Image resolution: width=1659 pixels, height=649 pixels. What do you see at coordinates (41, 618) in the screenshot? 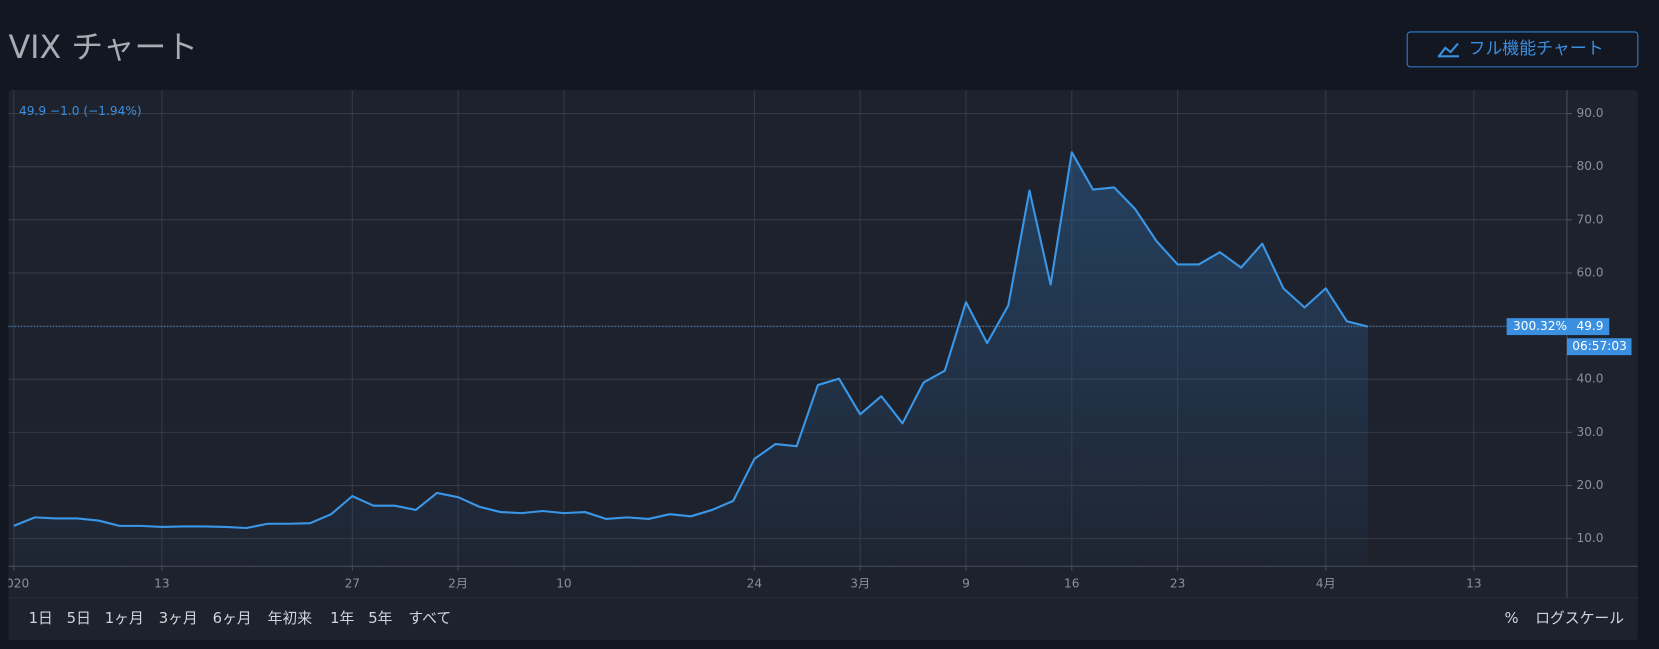
I see `range-button: 1日` at bounding box center [41, 618].